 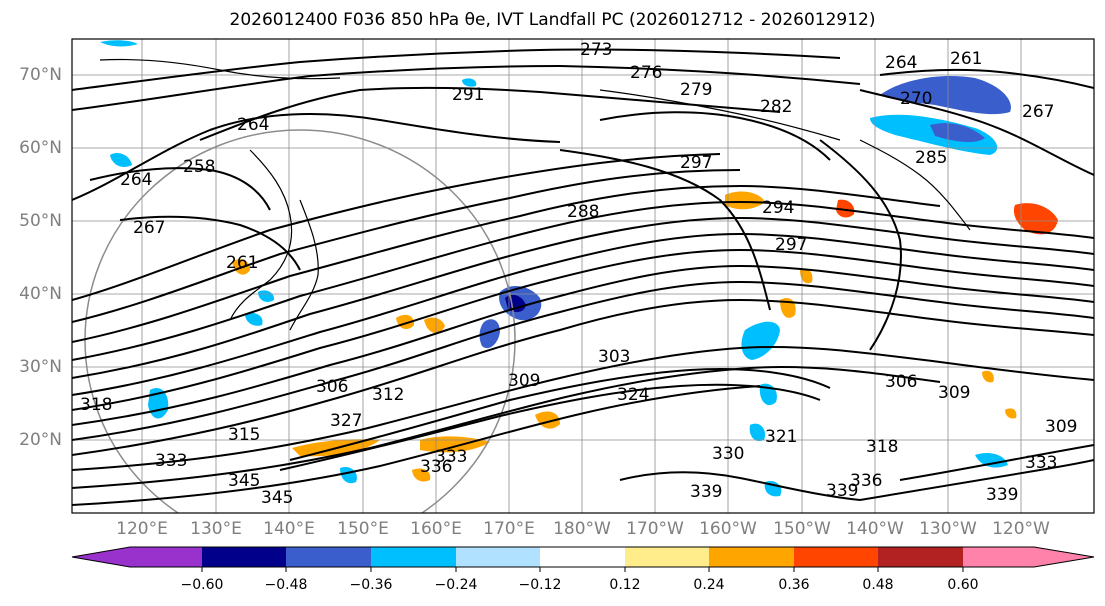 What do you see at coordinates (199, 167) in the screenshot?
I see `contour-label: 258` at bounding box center [199, 167].